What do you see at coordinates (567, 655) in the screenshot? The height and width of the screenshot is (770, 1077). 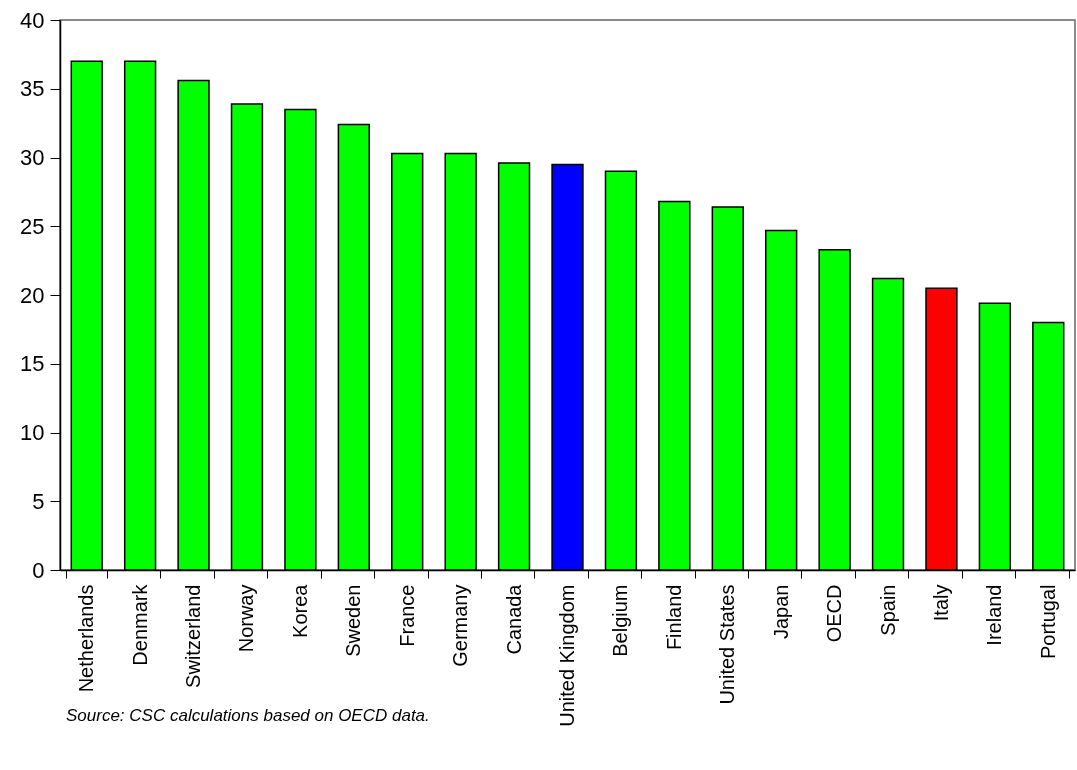 I see `x-tick-label: United Kingdom` at bounding box center [567, 655].